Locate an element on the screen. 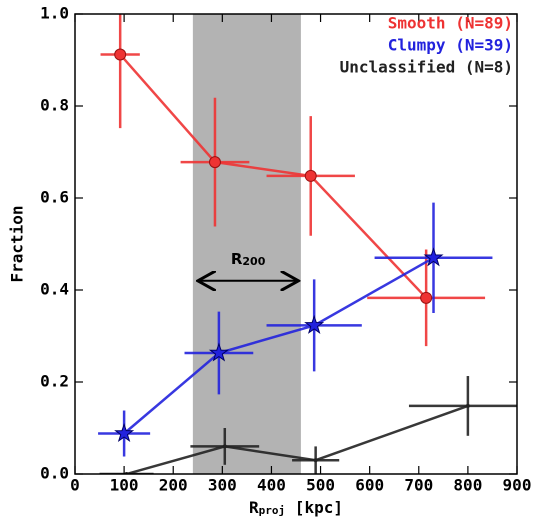 The width and height of the screenshot is (545, 519). legend-entry: Smooth (N=89) is located at coordinates (450, 23).